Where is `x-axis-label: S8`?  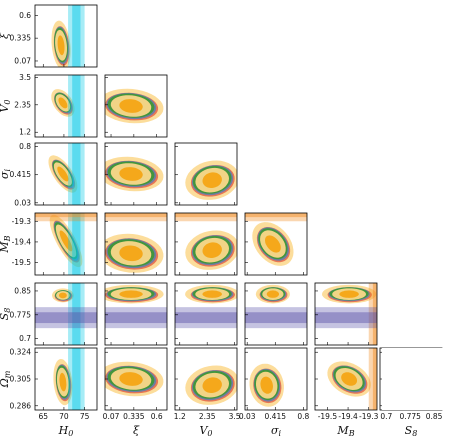 x-axis-label: S8 is located at coordinates (411, 430).